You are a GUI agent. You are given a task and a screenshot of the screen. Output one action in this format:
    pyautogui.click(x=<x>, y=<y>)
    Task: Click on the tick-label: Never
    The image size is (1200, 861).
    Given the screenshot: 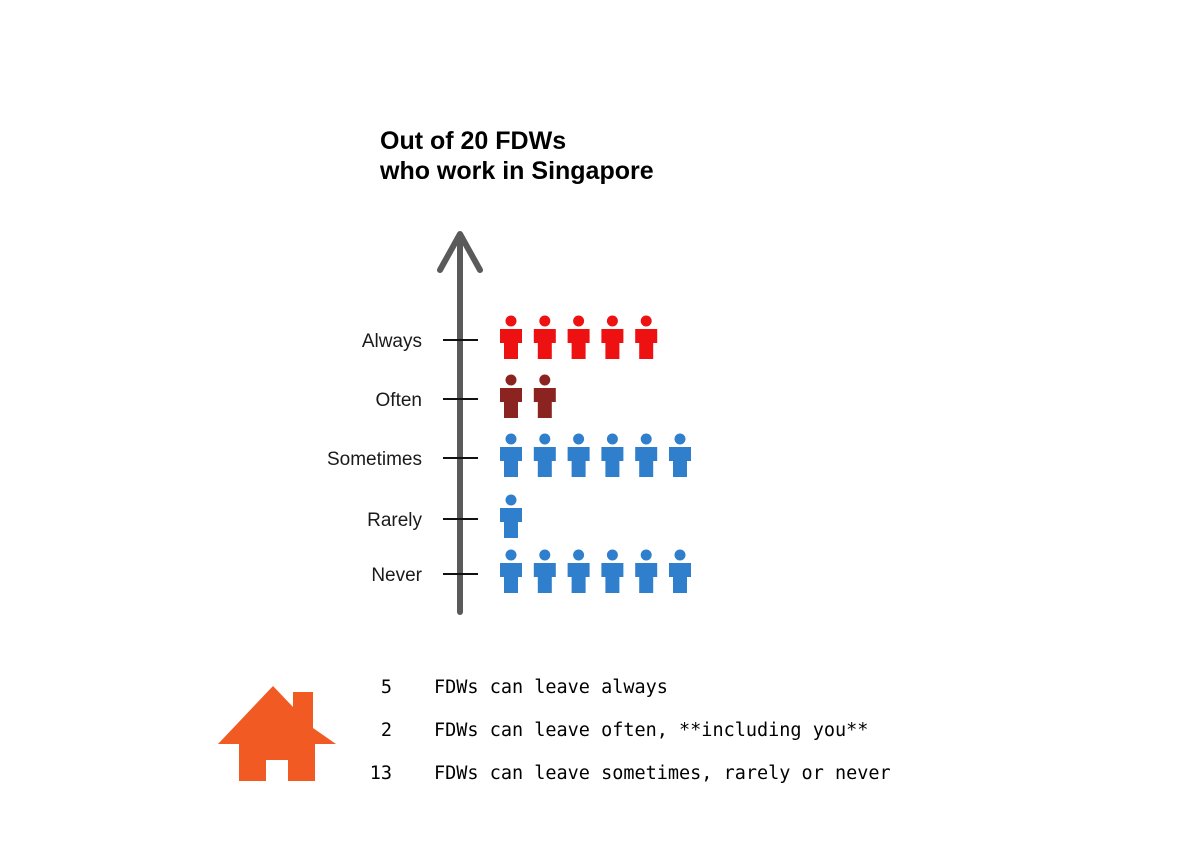 What is the action you would take?
    pyautogui.click(x=396, y=575)
    